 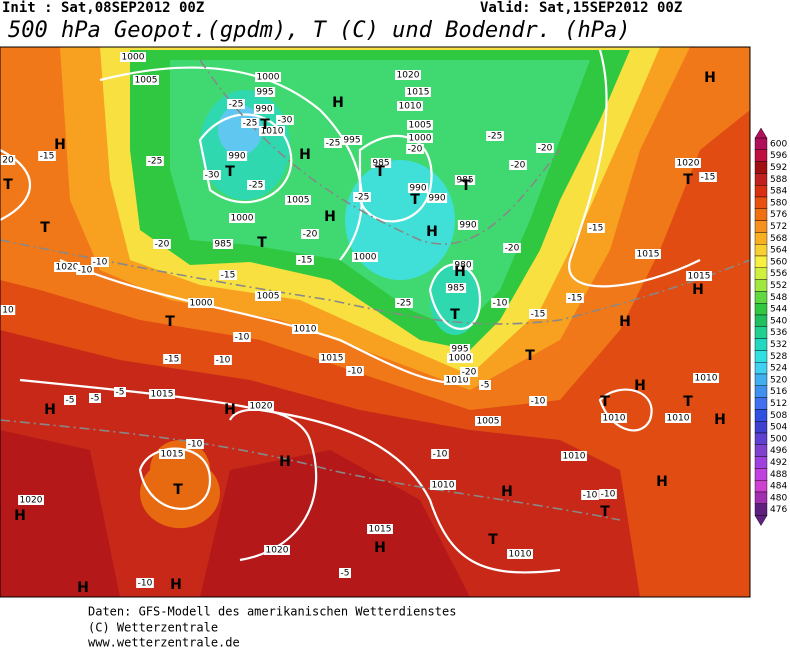 What do you see at coordinates (778, 180) in the screenshot?
I see `colorbar-label: 588` at bounding box center [778, 180].